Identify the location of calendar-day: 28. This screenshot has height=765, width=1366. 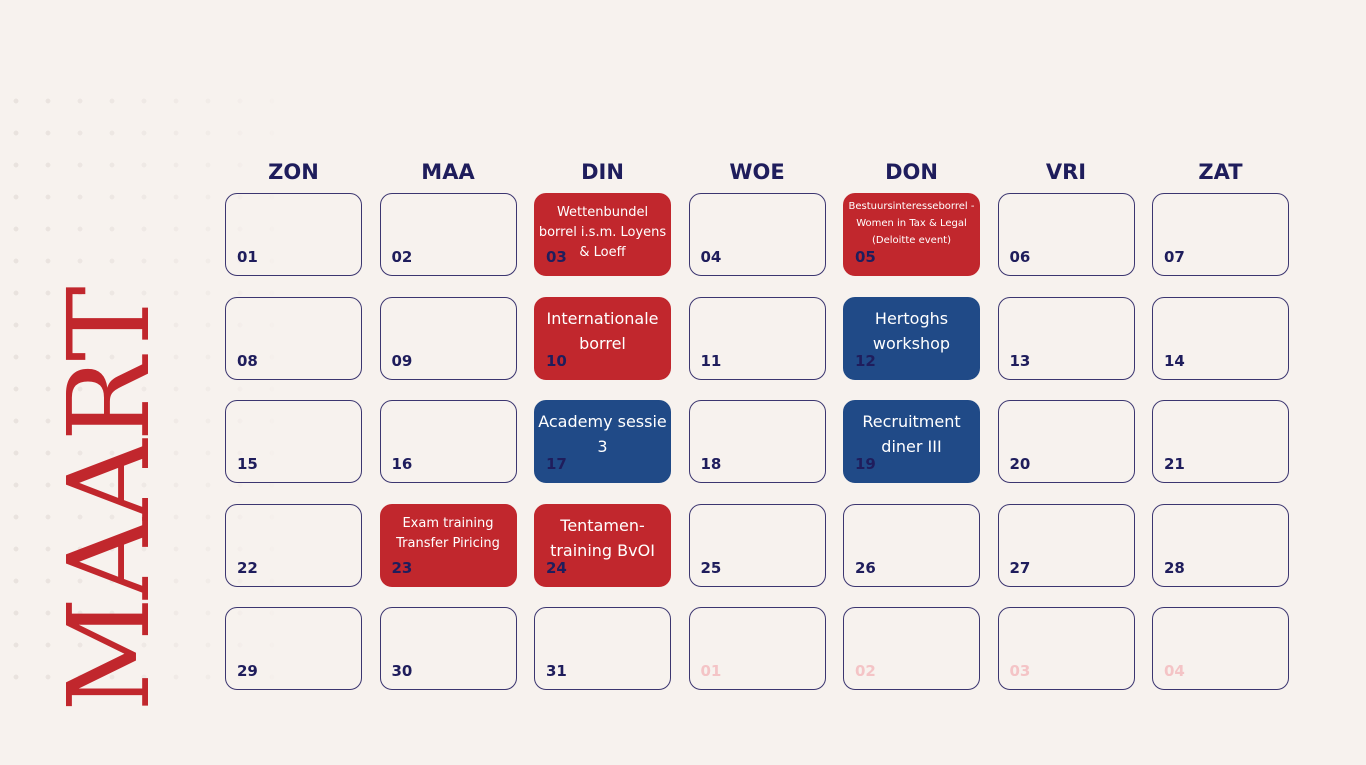
(1220, 545).